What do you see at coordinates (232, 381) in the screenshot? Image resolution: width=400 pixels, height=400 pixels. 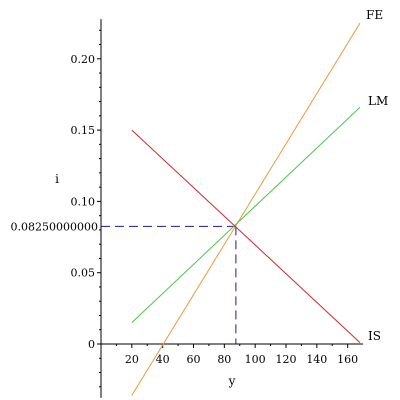 I see `x-axis-title: y` at bounding box center [232, 381].